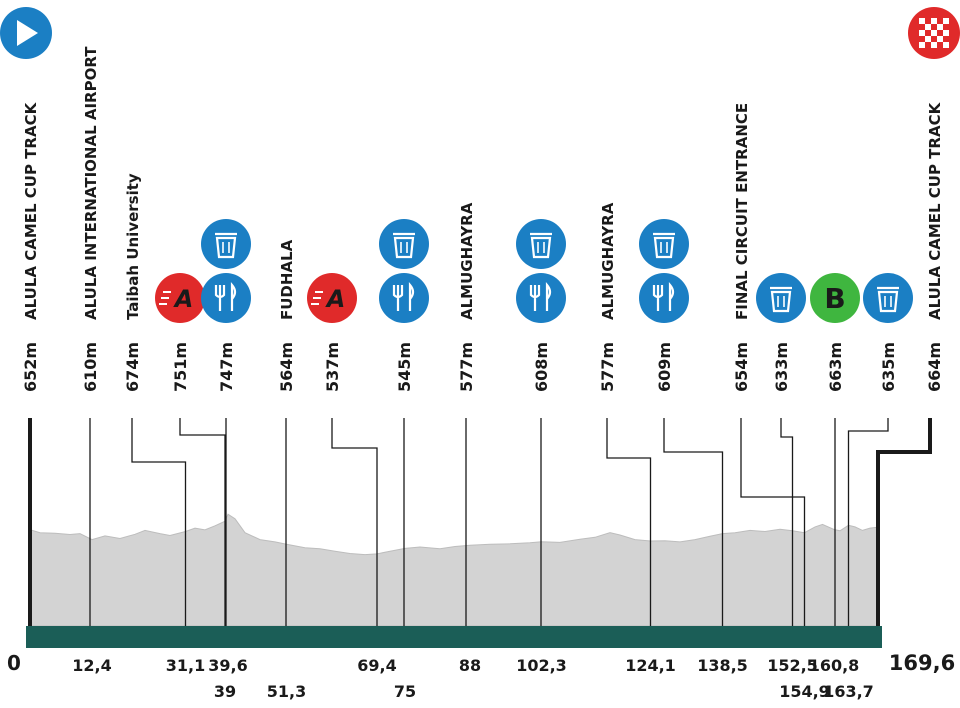 This screenshot has width=960, height=708. Describe the element at coordinates (781, 367) in the screenshot. I see `altitude-label: 633m` at that location.